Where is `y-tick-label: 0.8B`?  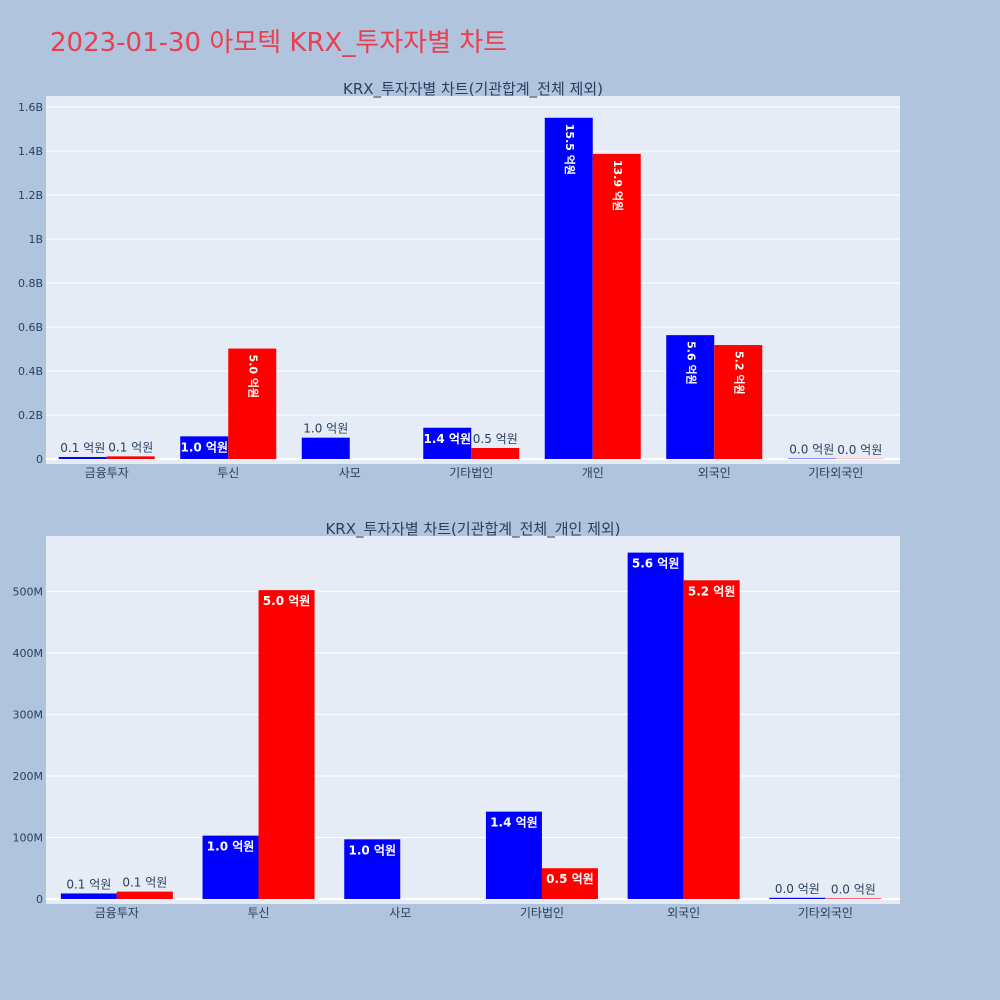 y-tick-label: 0.8B is located at coordinates (30, 283).